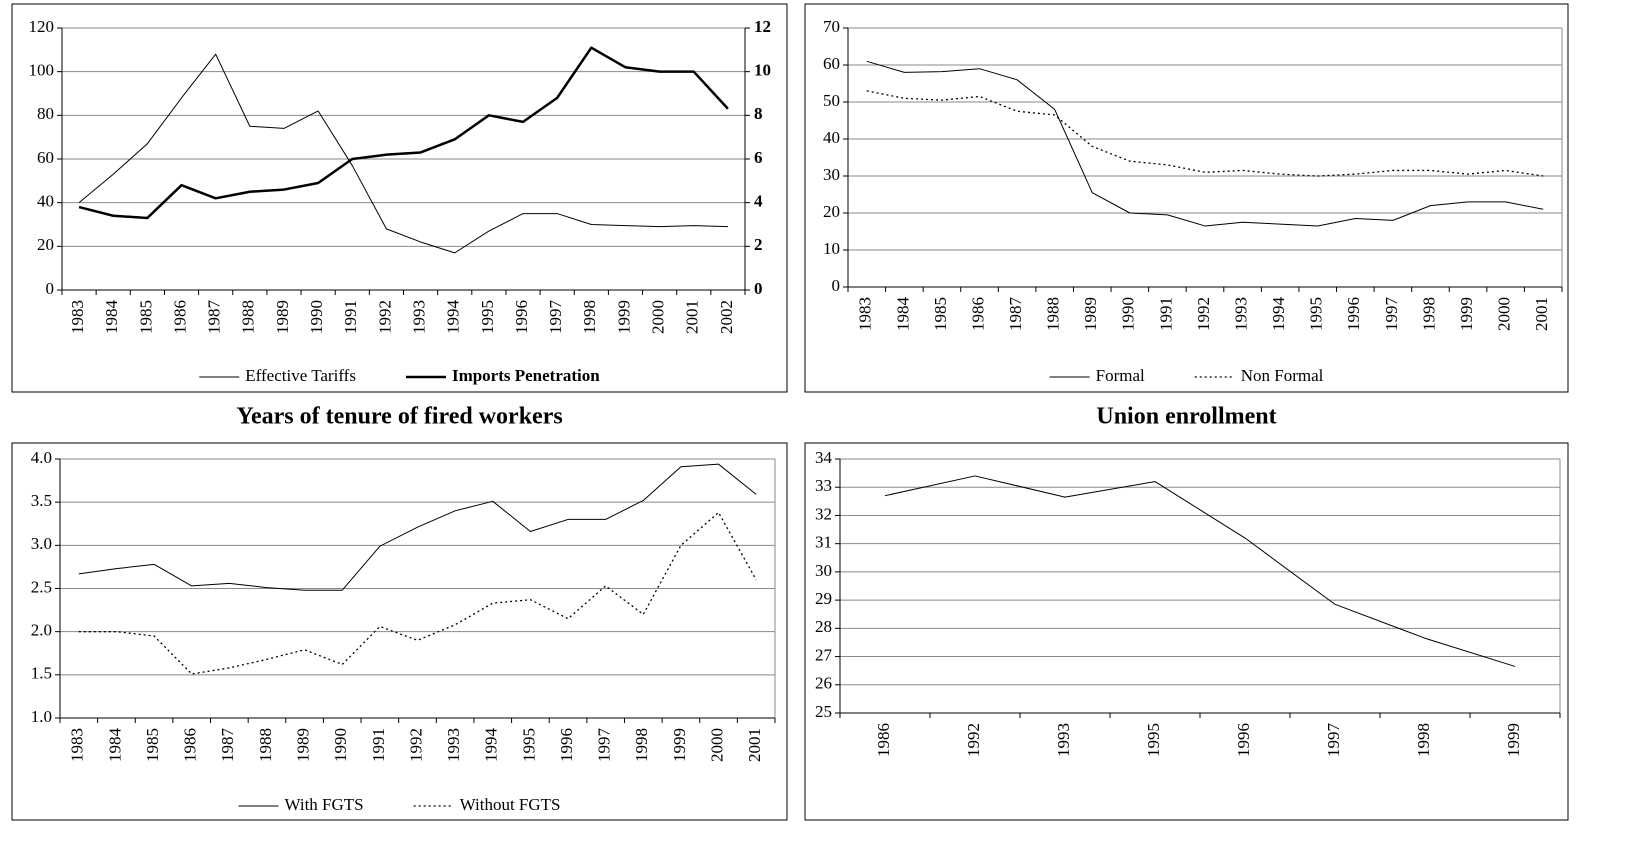 This screenshot has width=1650, height=864. Describe the element at coordinates (823, 485) in the screenshot. I see `y-tick-label: 33` at that location.